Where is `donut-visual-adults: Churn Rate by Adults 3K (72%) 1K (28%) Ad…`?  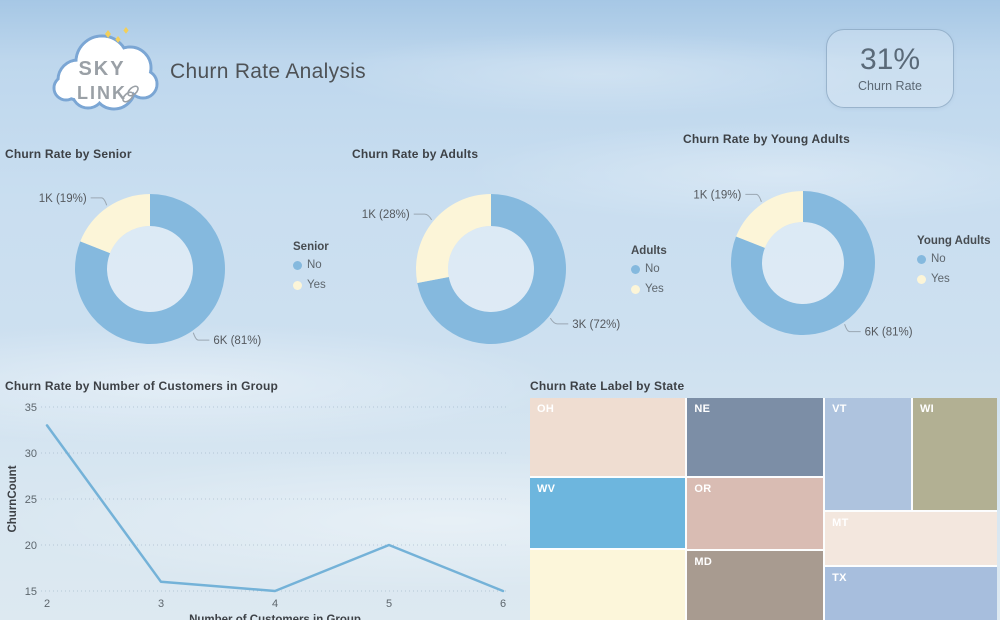 donut-visual-adults: Churn Rate by Adults 3K (72%) 1K (28%) Ad… is located at coordinates (514, 257).